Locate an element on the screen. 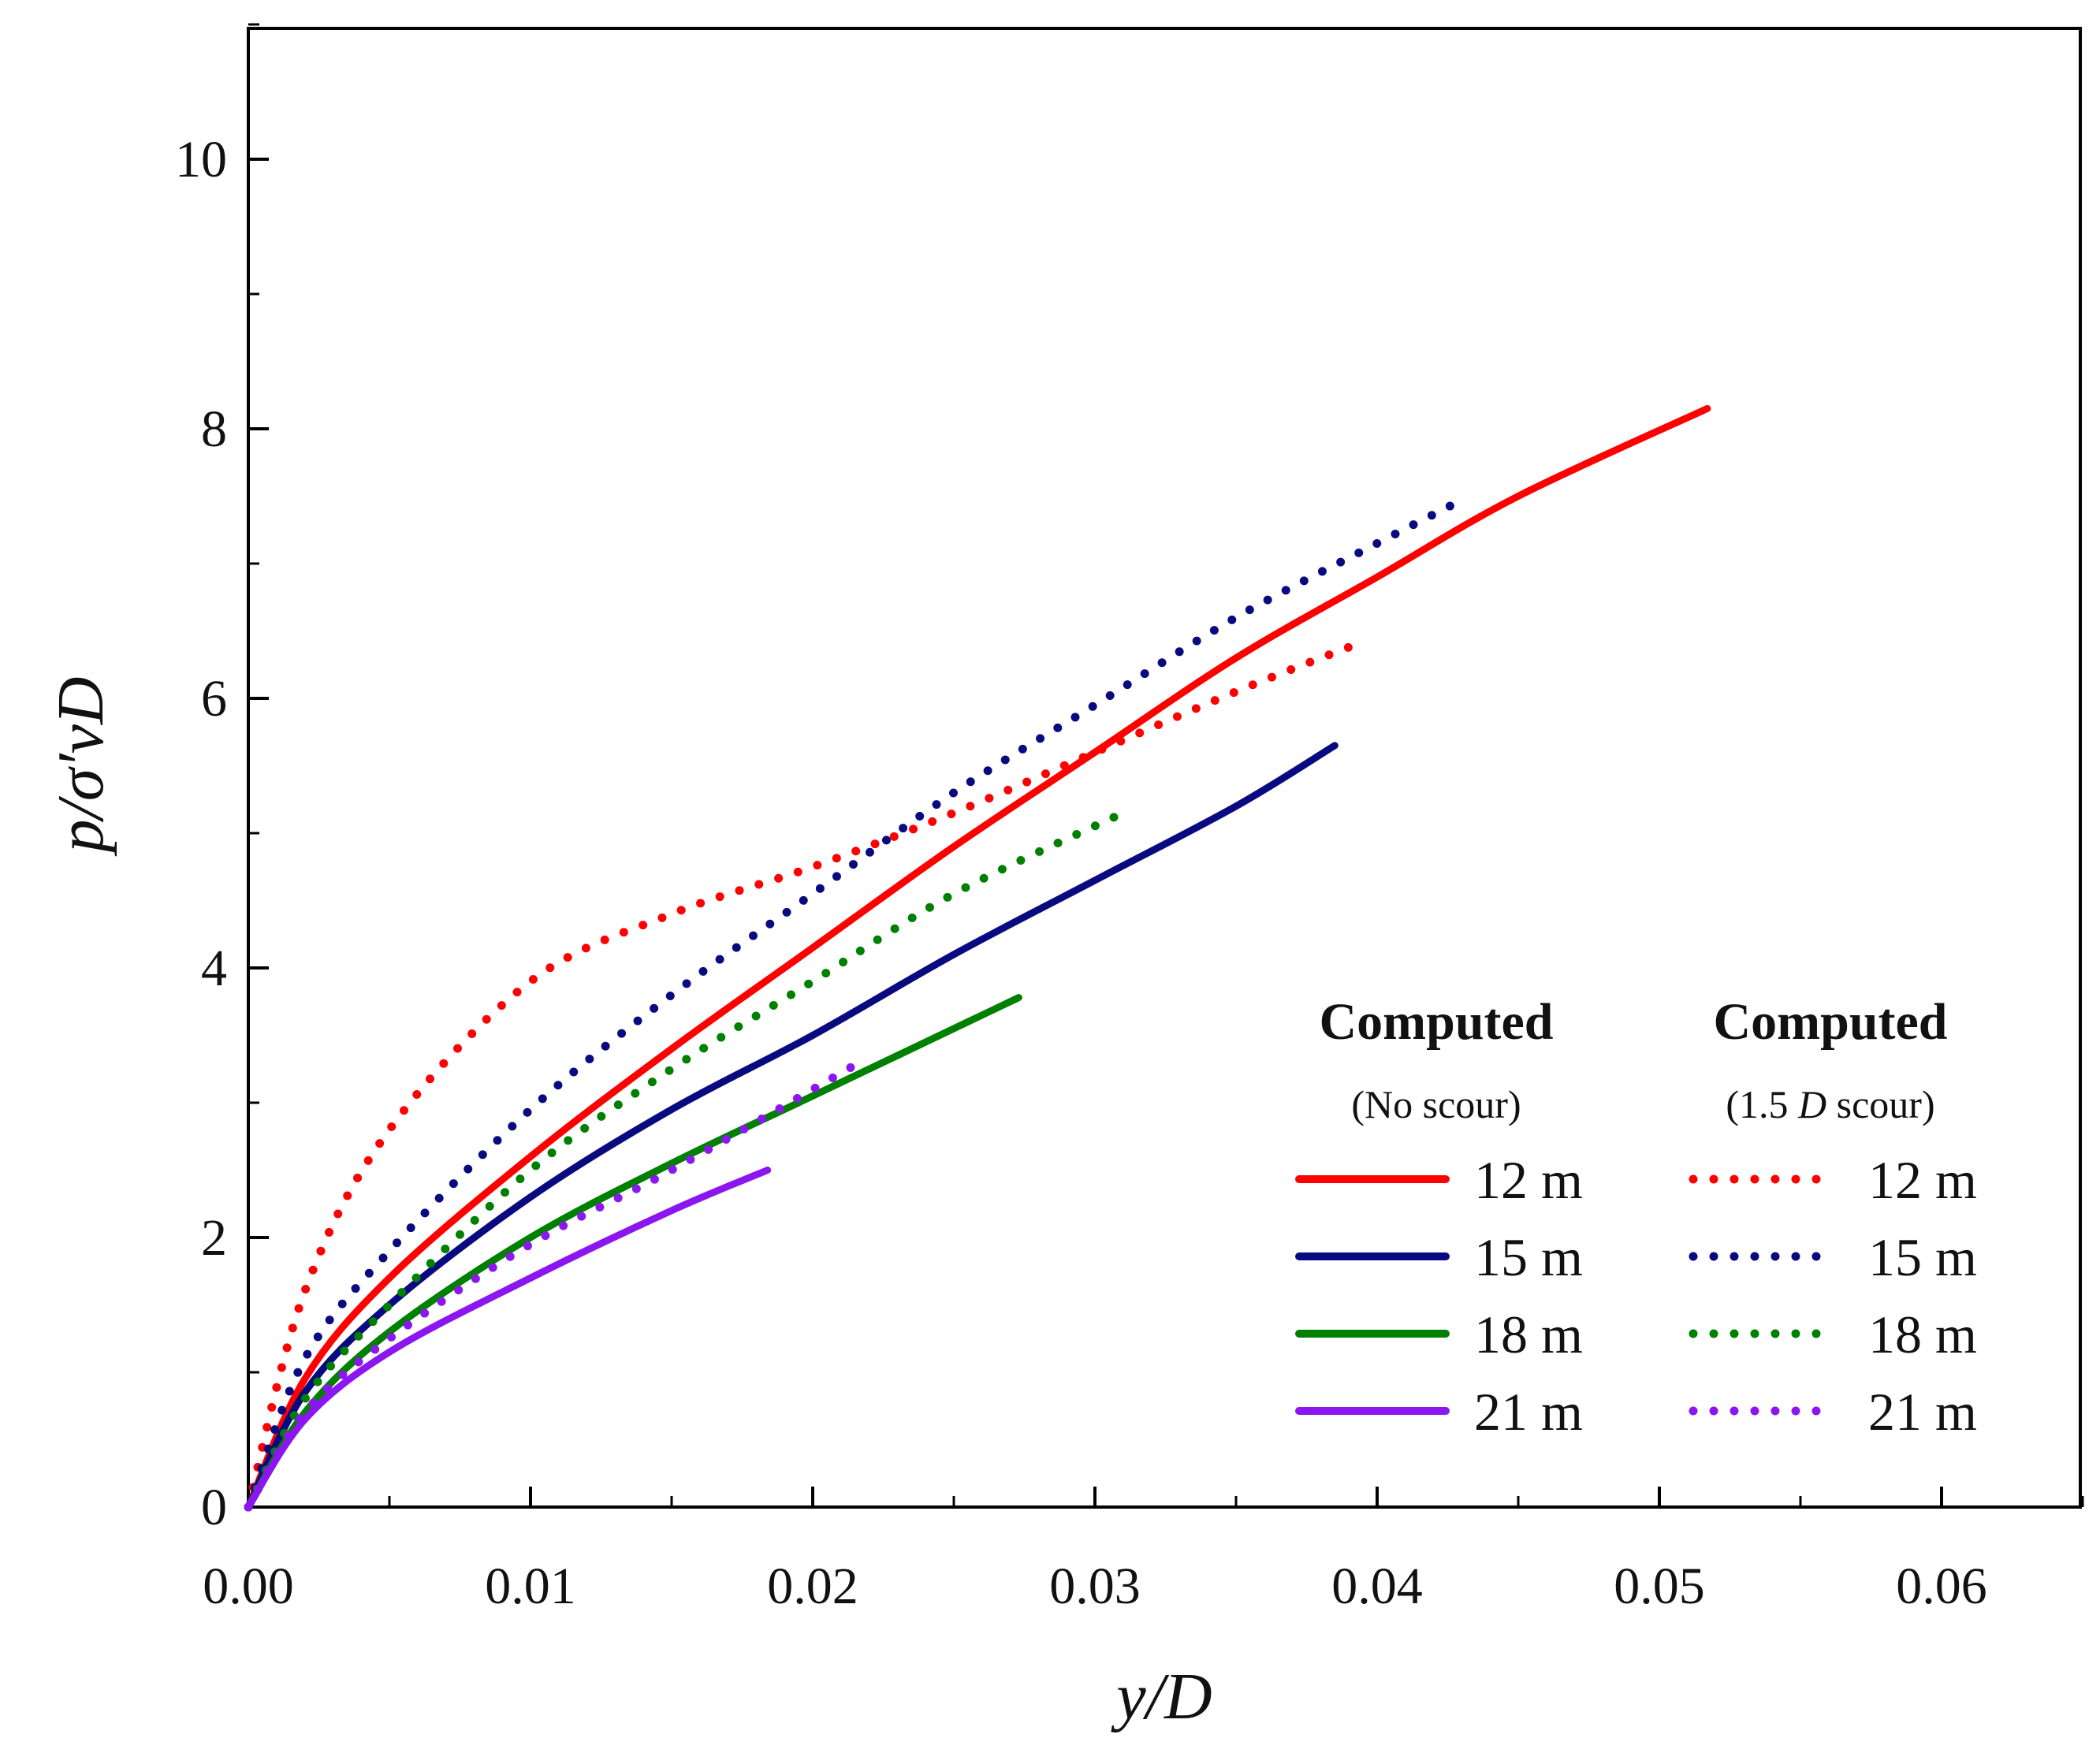  y-ticks: 0 2 4 6 8 10 is located at coordinates (222, 779).